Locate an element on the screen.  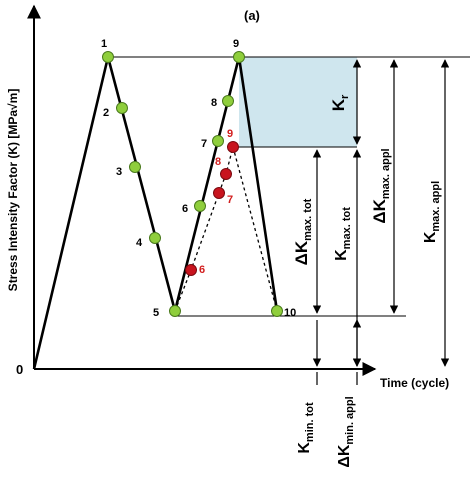
dk-min-appl-label: ΔKmin. appl is located at coordinates (346, 431).